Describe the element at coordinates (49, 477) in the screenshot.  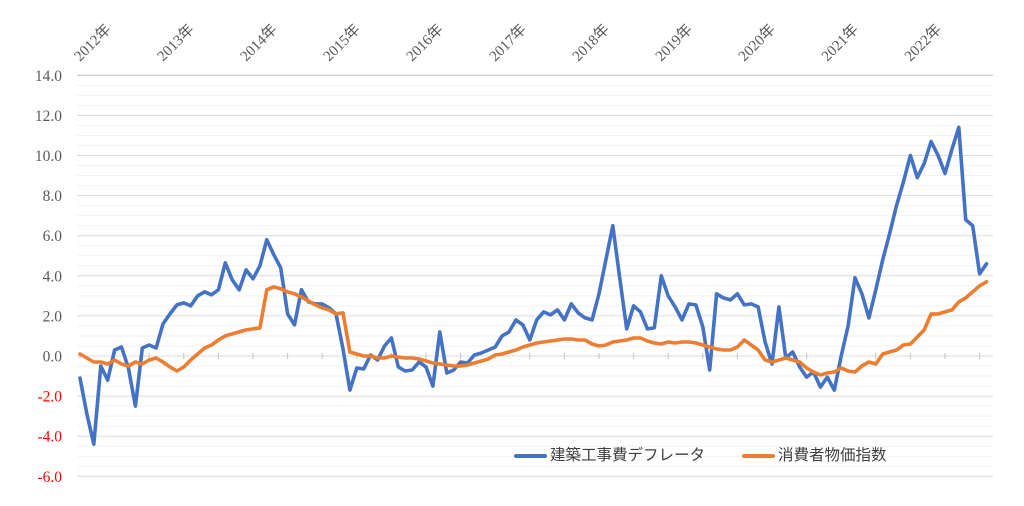
I see `y-axis-label: -6.0` at that location.